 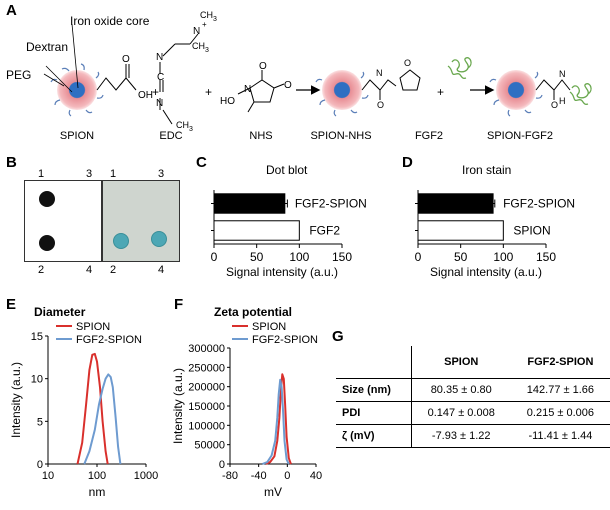 I want to click on y-axis-label: Intensity (a.u.), so click(x=178, y=406).